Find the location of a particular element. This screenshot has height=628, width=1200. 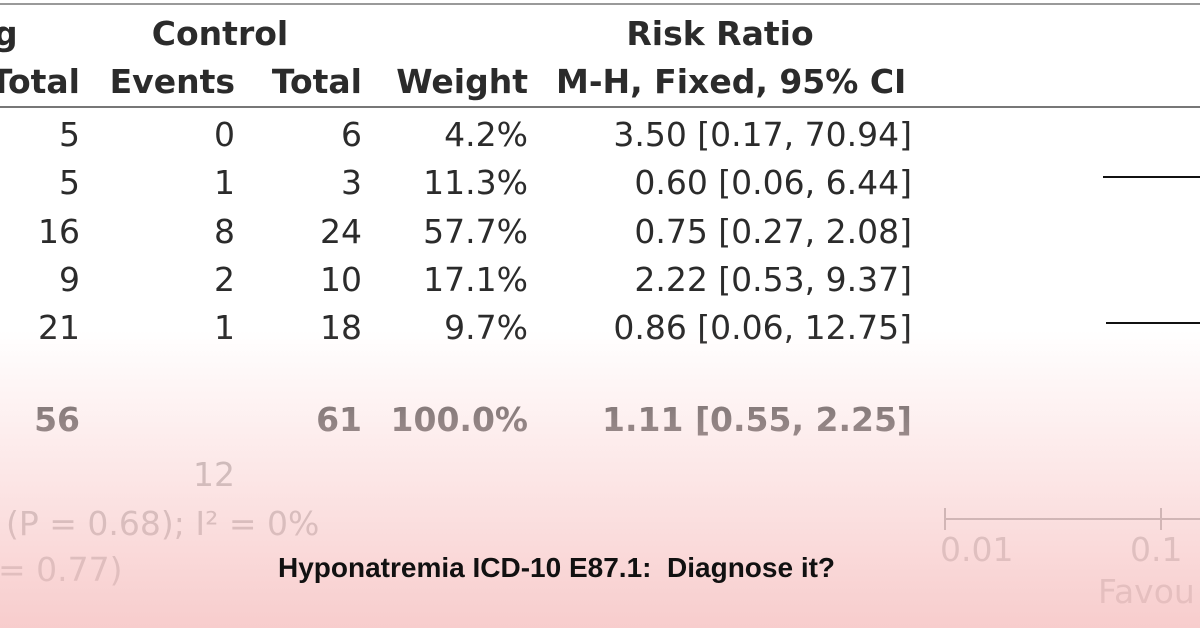

group-header-left-fragment: g is located at coordinates (9, 33).